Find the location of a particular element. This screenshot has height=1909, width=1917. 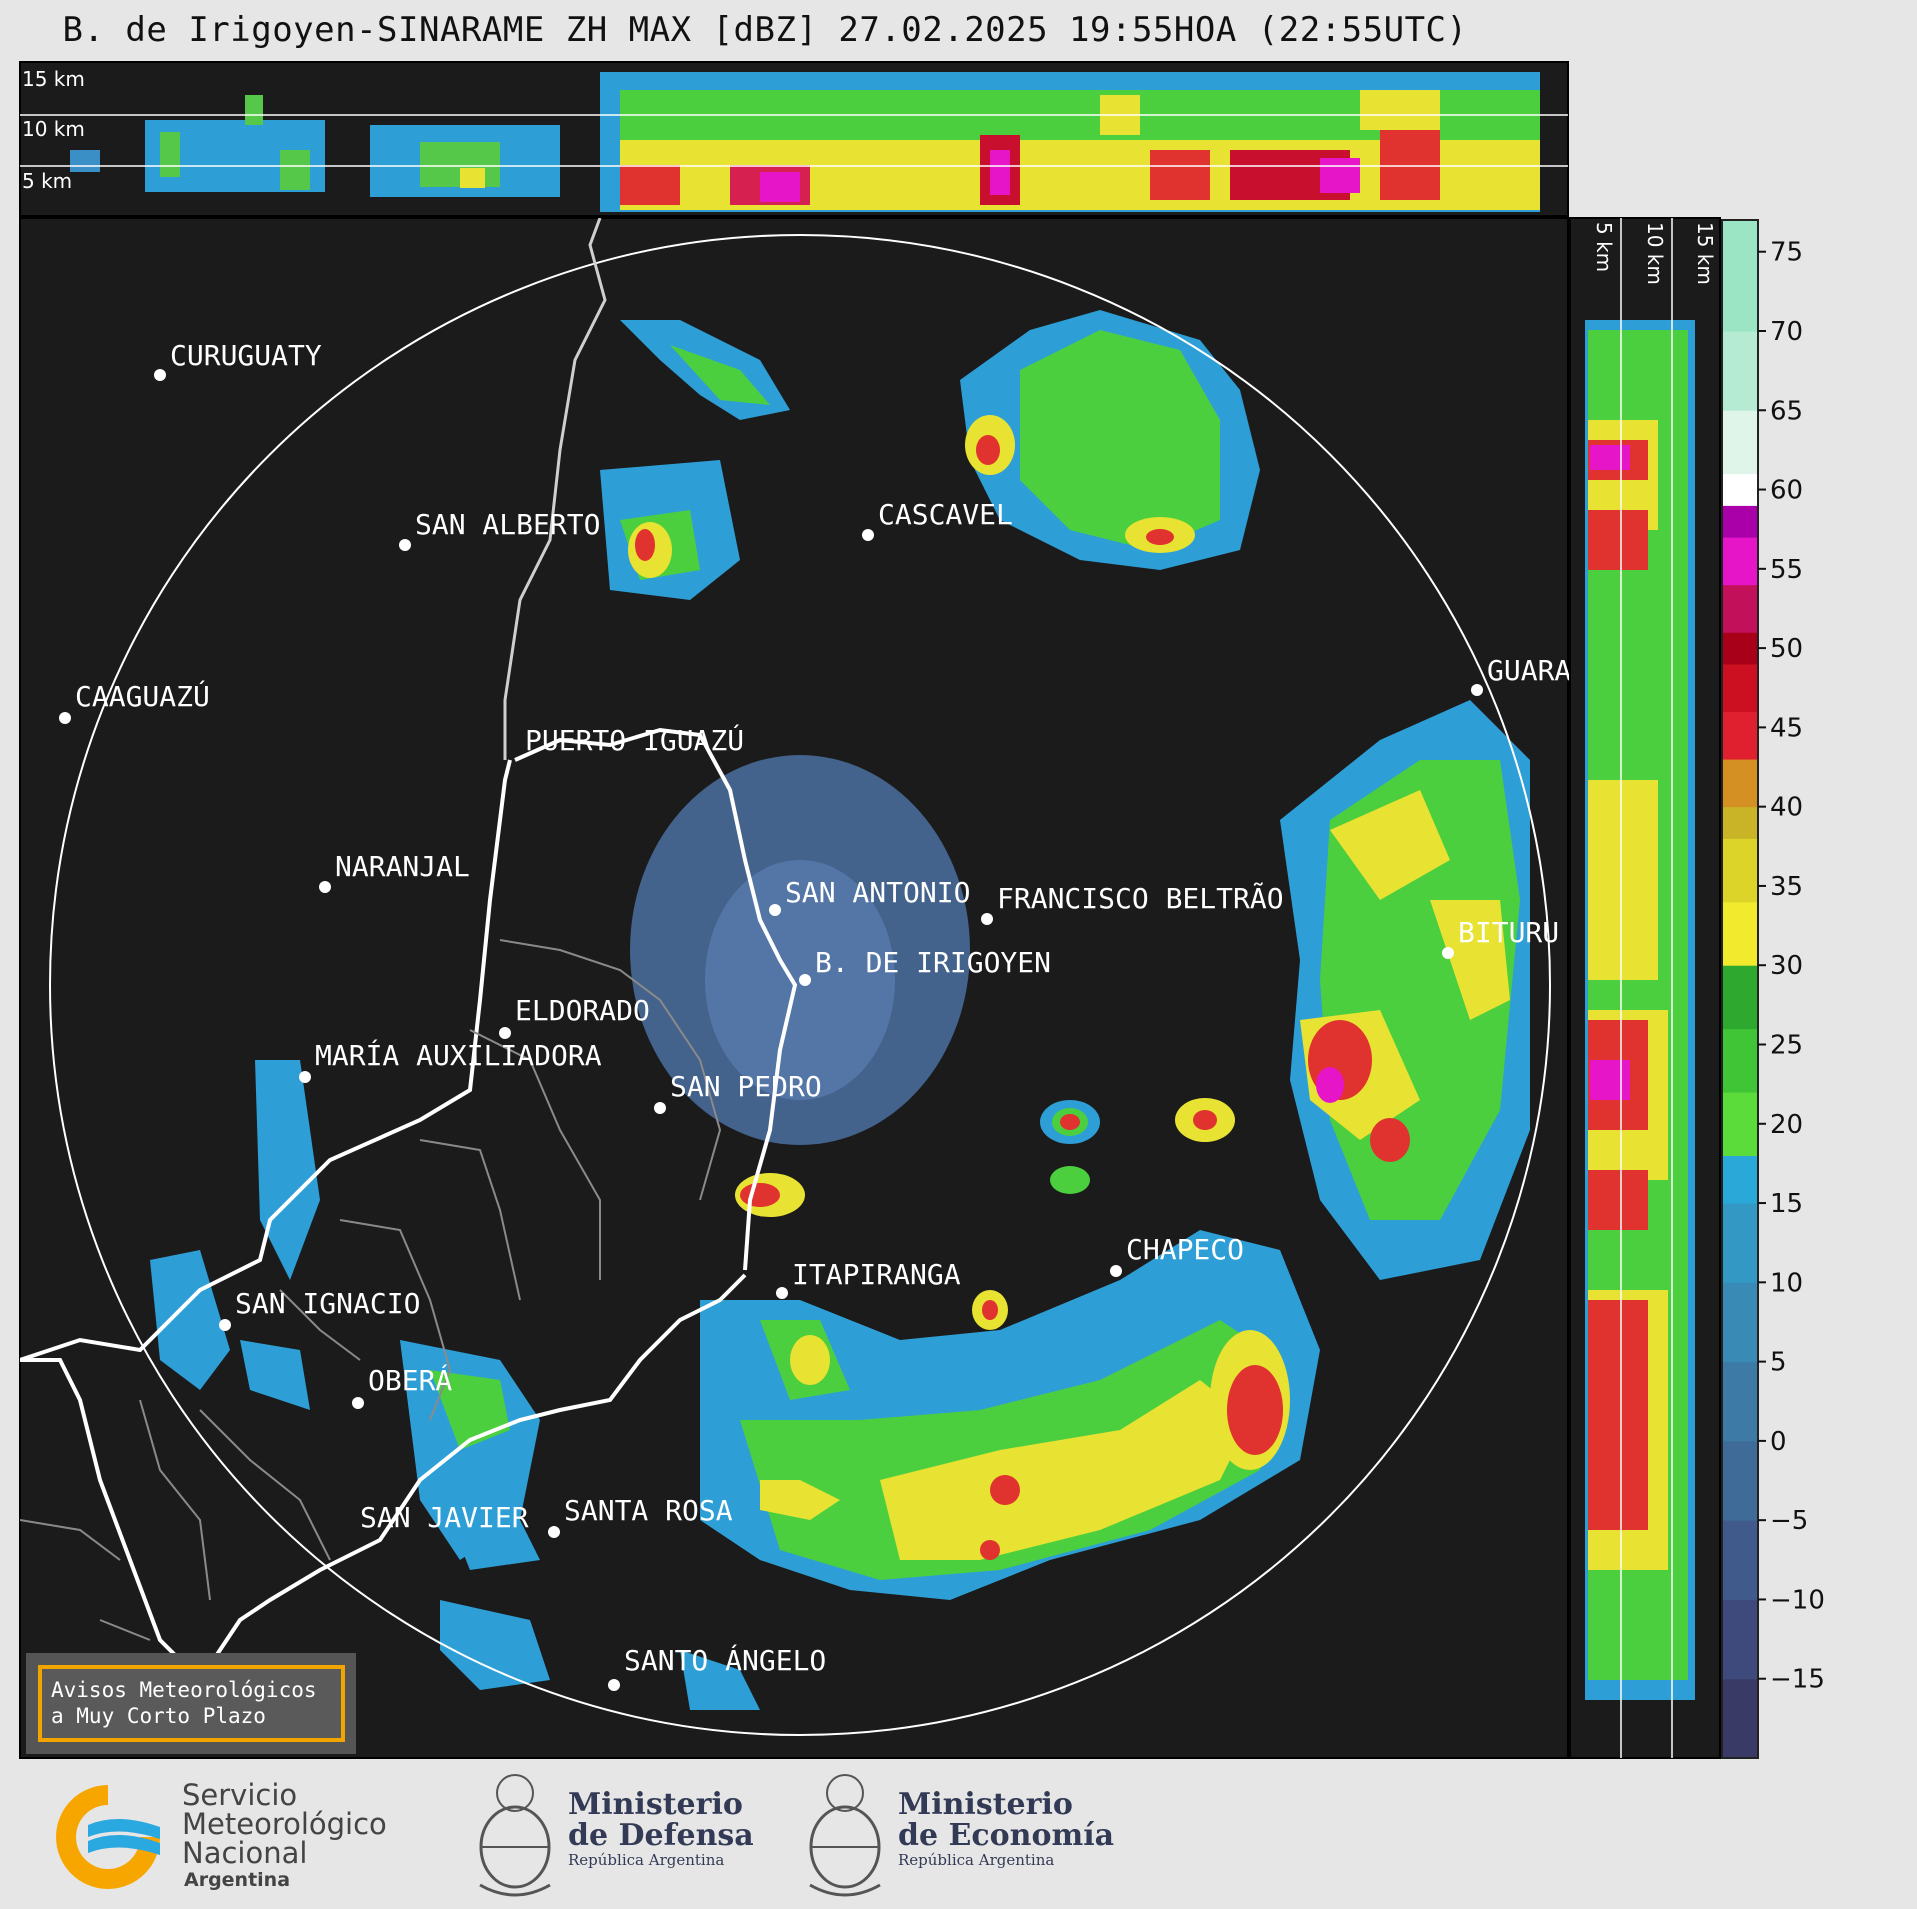

svg-text: SAN JAVIER is located at coordinates (444, 1517).